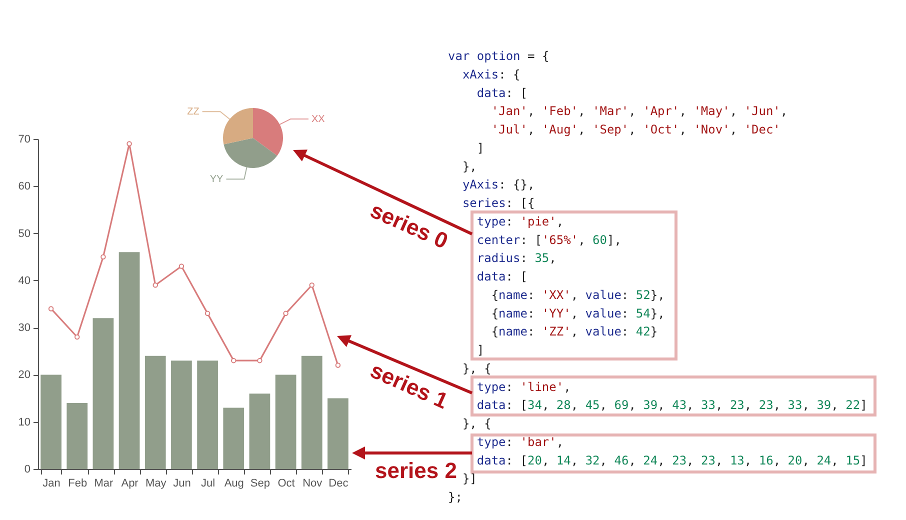  Describe the element at coordinates (574, 331) in the screenshot. I see `text: {name: 'ZZ', value: 42}` at that location.